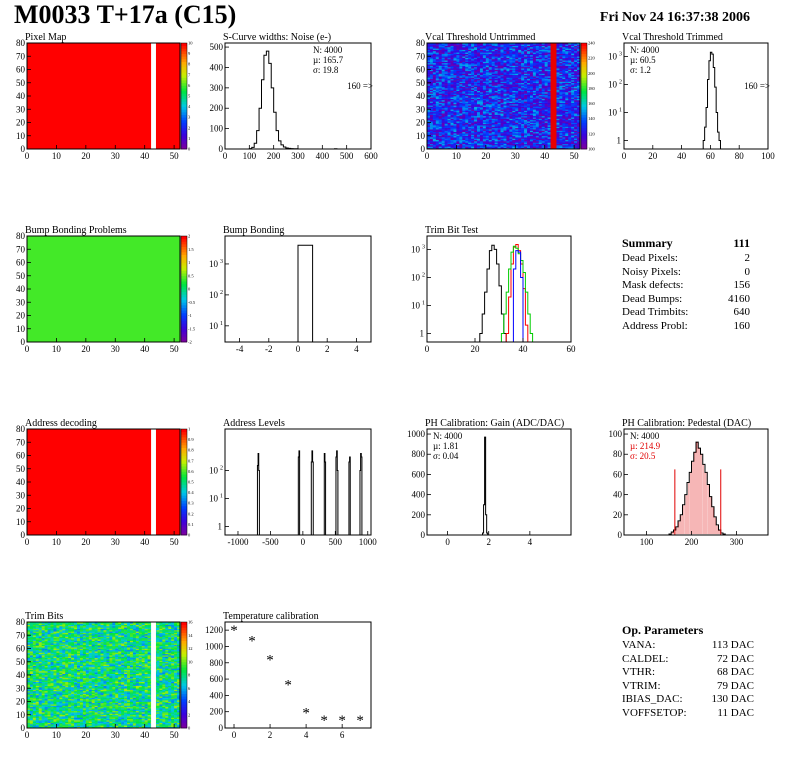  What do you see at coordinates (217, 129) in the screenshot?
I see `y-tick-label: 100` at bounding box center [217, 129].